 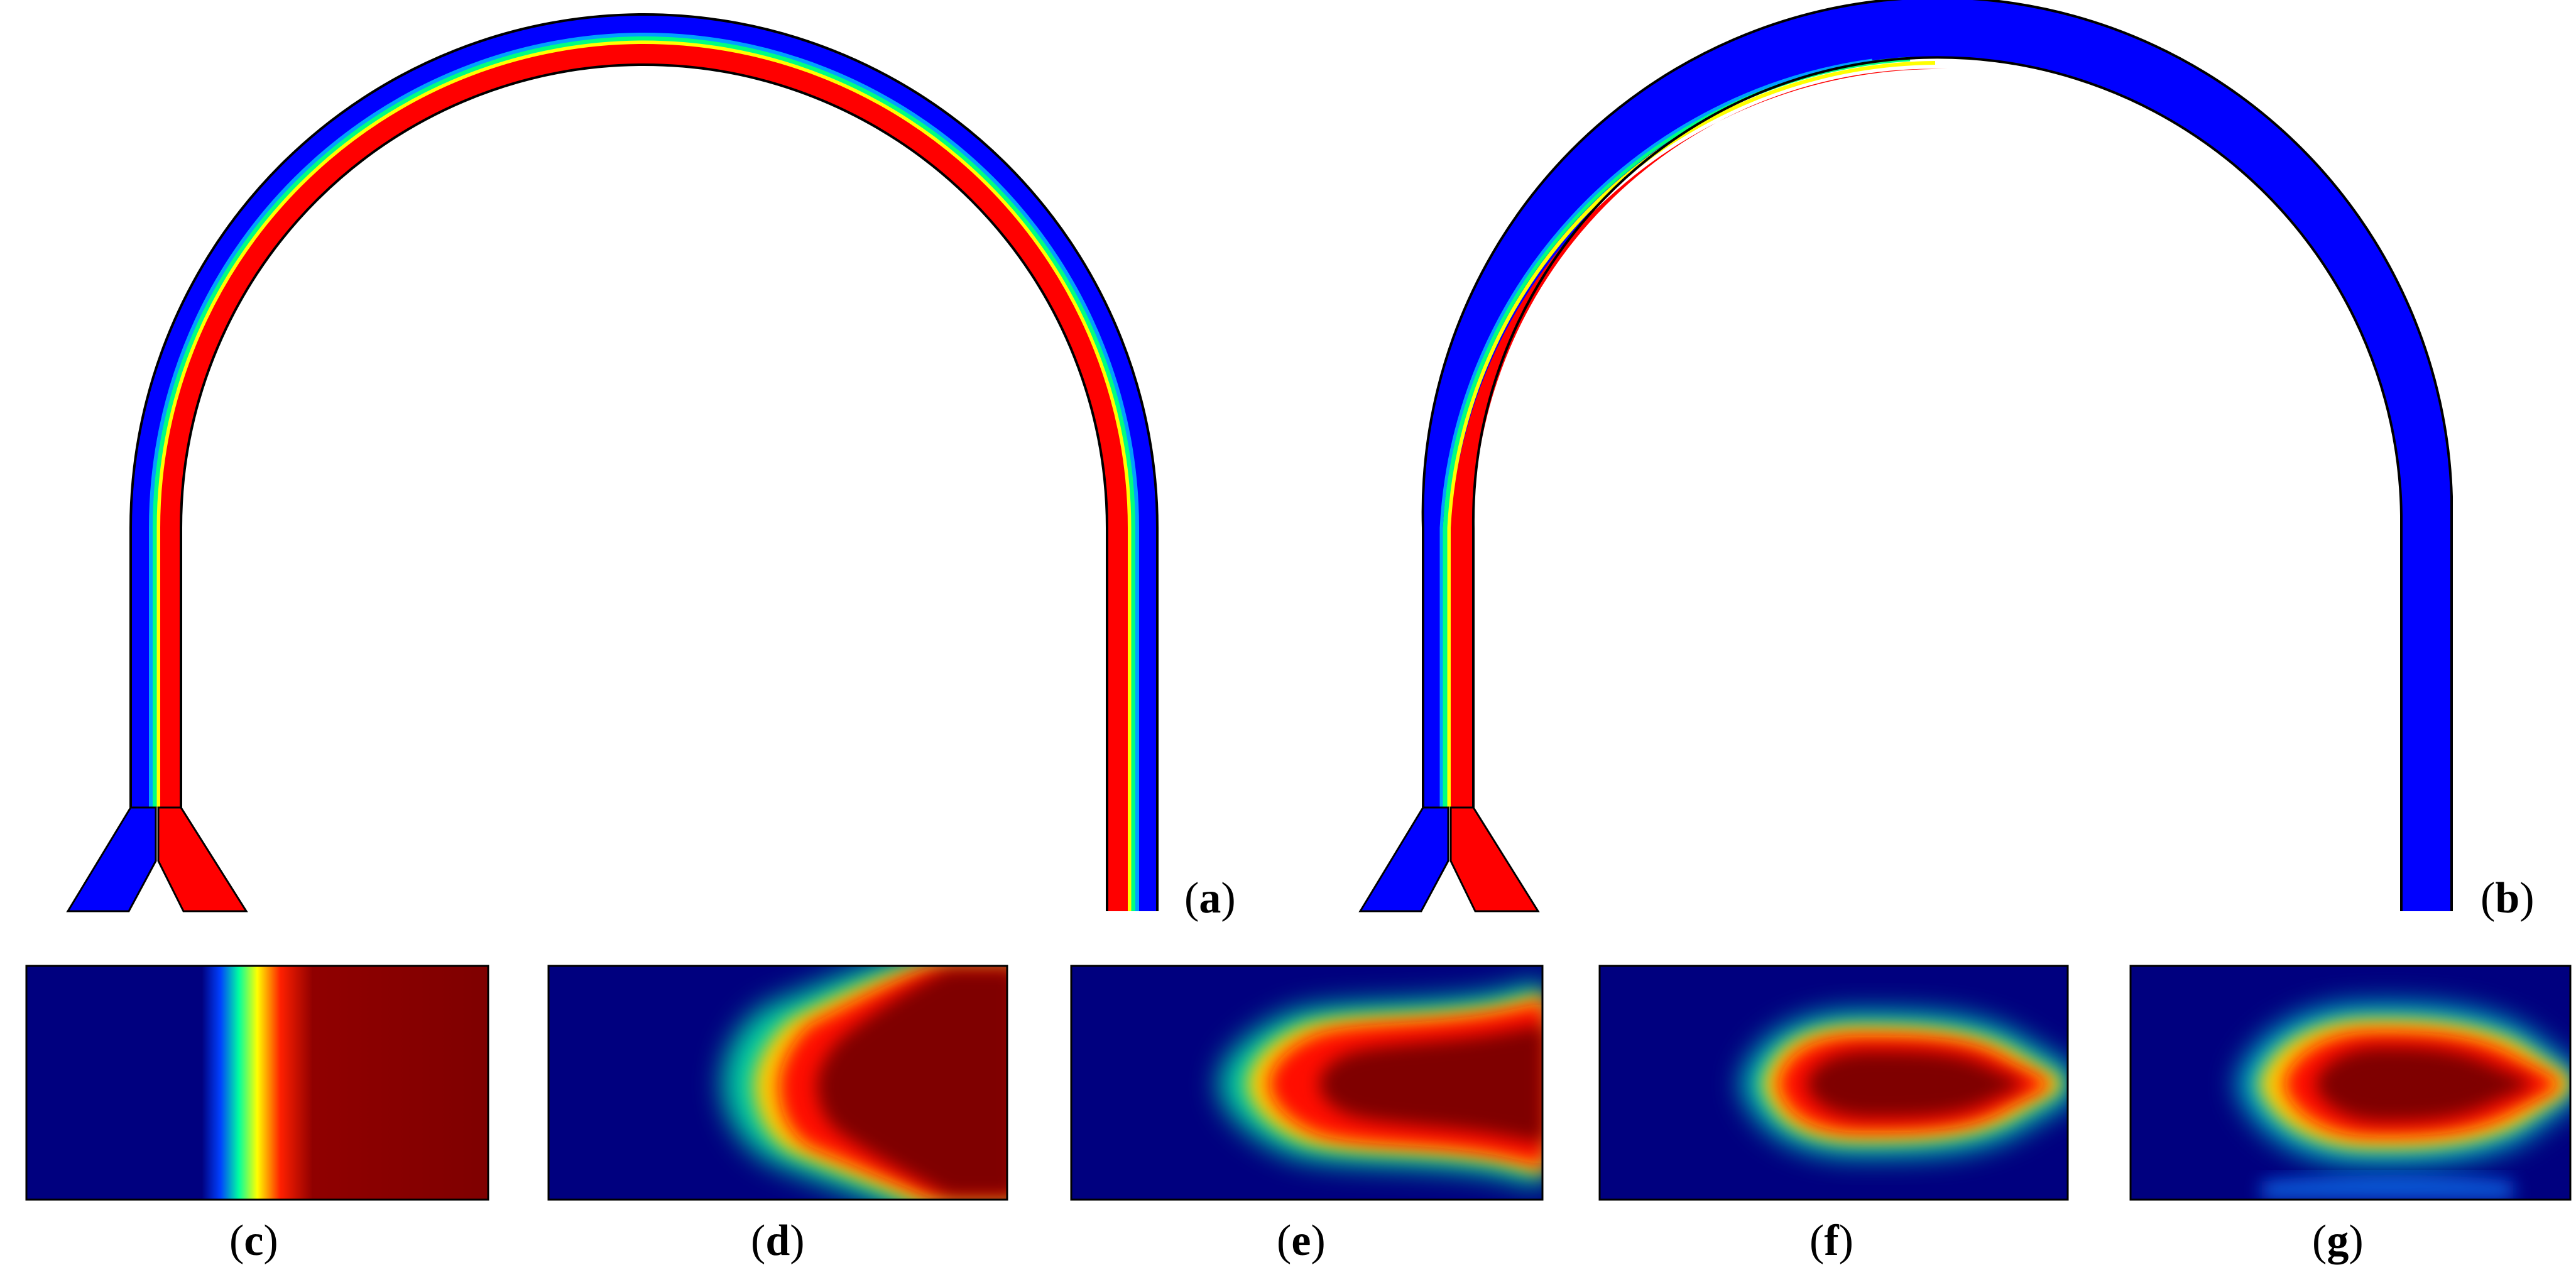 I want to click on cross-section-e, so click(x=1307, y=1083).